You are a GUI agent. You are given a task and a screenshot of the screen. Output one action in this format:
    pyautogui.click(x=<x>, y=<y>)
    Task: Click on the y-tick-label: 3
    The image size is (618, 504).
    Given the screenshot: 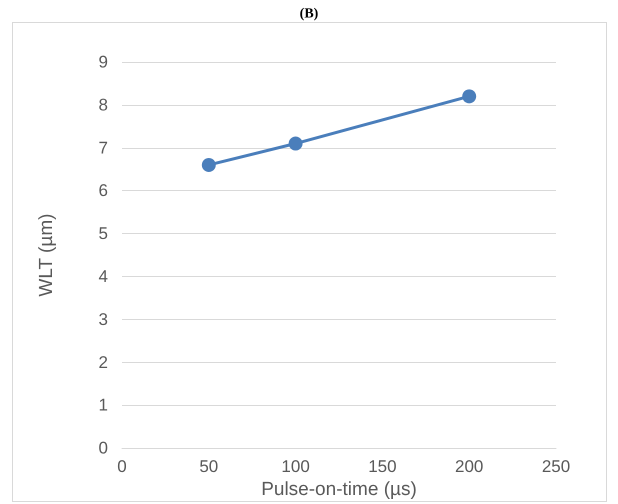 What is the action you would take?
    pyautogui.click(x=103, y=319)
    